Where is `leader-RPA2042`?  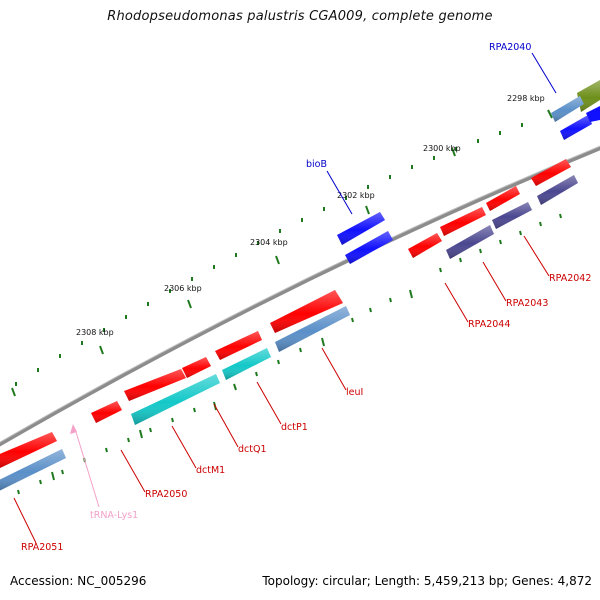 leader-RPA2042 is located at coordinates (536, 256).